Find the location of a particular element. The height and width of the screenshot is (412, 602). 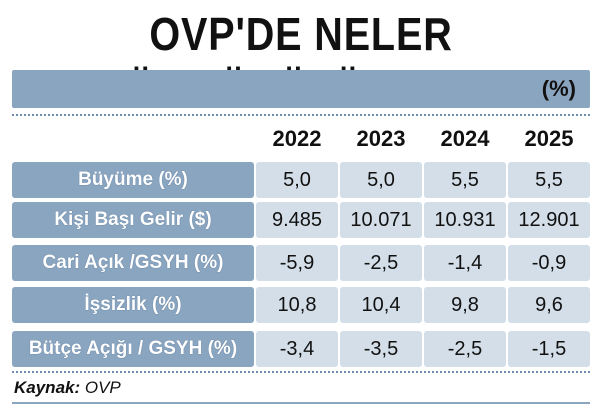

table-row: İşsizlik (%) 10,8 10,4 9,8 9,6 is located at coordinates (301, 305).